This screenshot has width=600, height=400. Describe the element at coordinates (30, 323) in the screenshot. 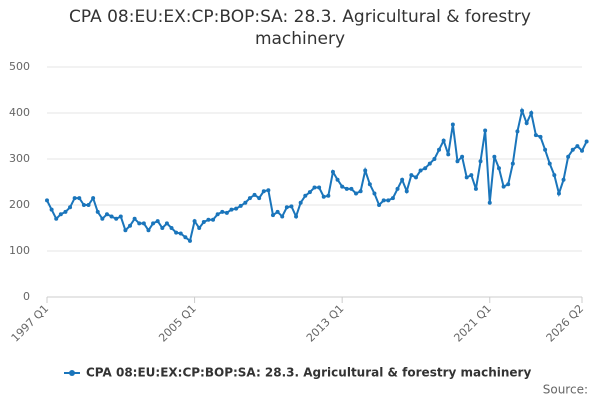

I see `x-tick-label: 1997 Q1` at that location.